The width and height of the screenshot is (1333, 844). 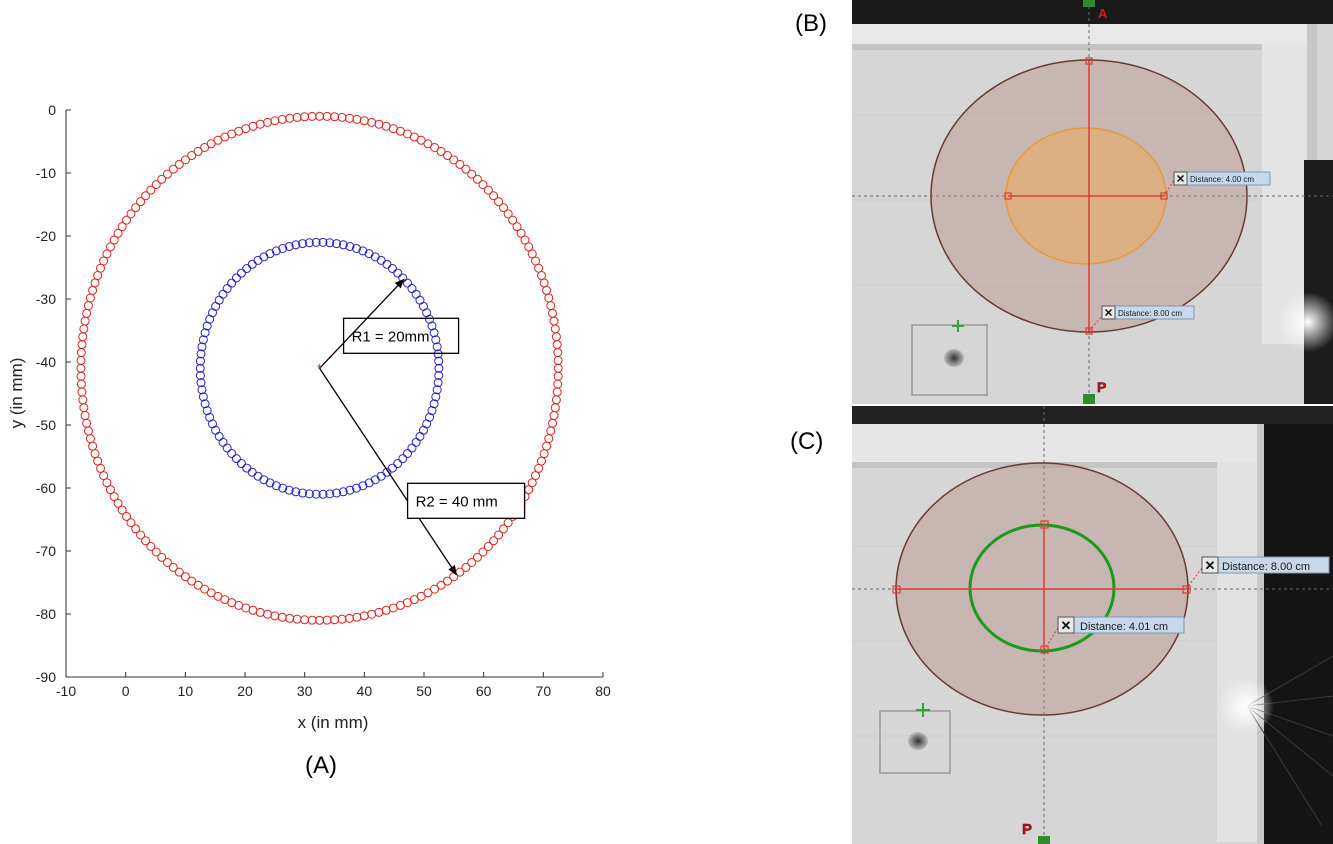 What do you see at coordinates (46, 614) in the screenshot?
I see `y-tick-label: -80` at bounding box center [46, 614].